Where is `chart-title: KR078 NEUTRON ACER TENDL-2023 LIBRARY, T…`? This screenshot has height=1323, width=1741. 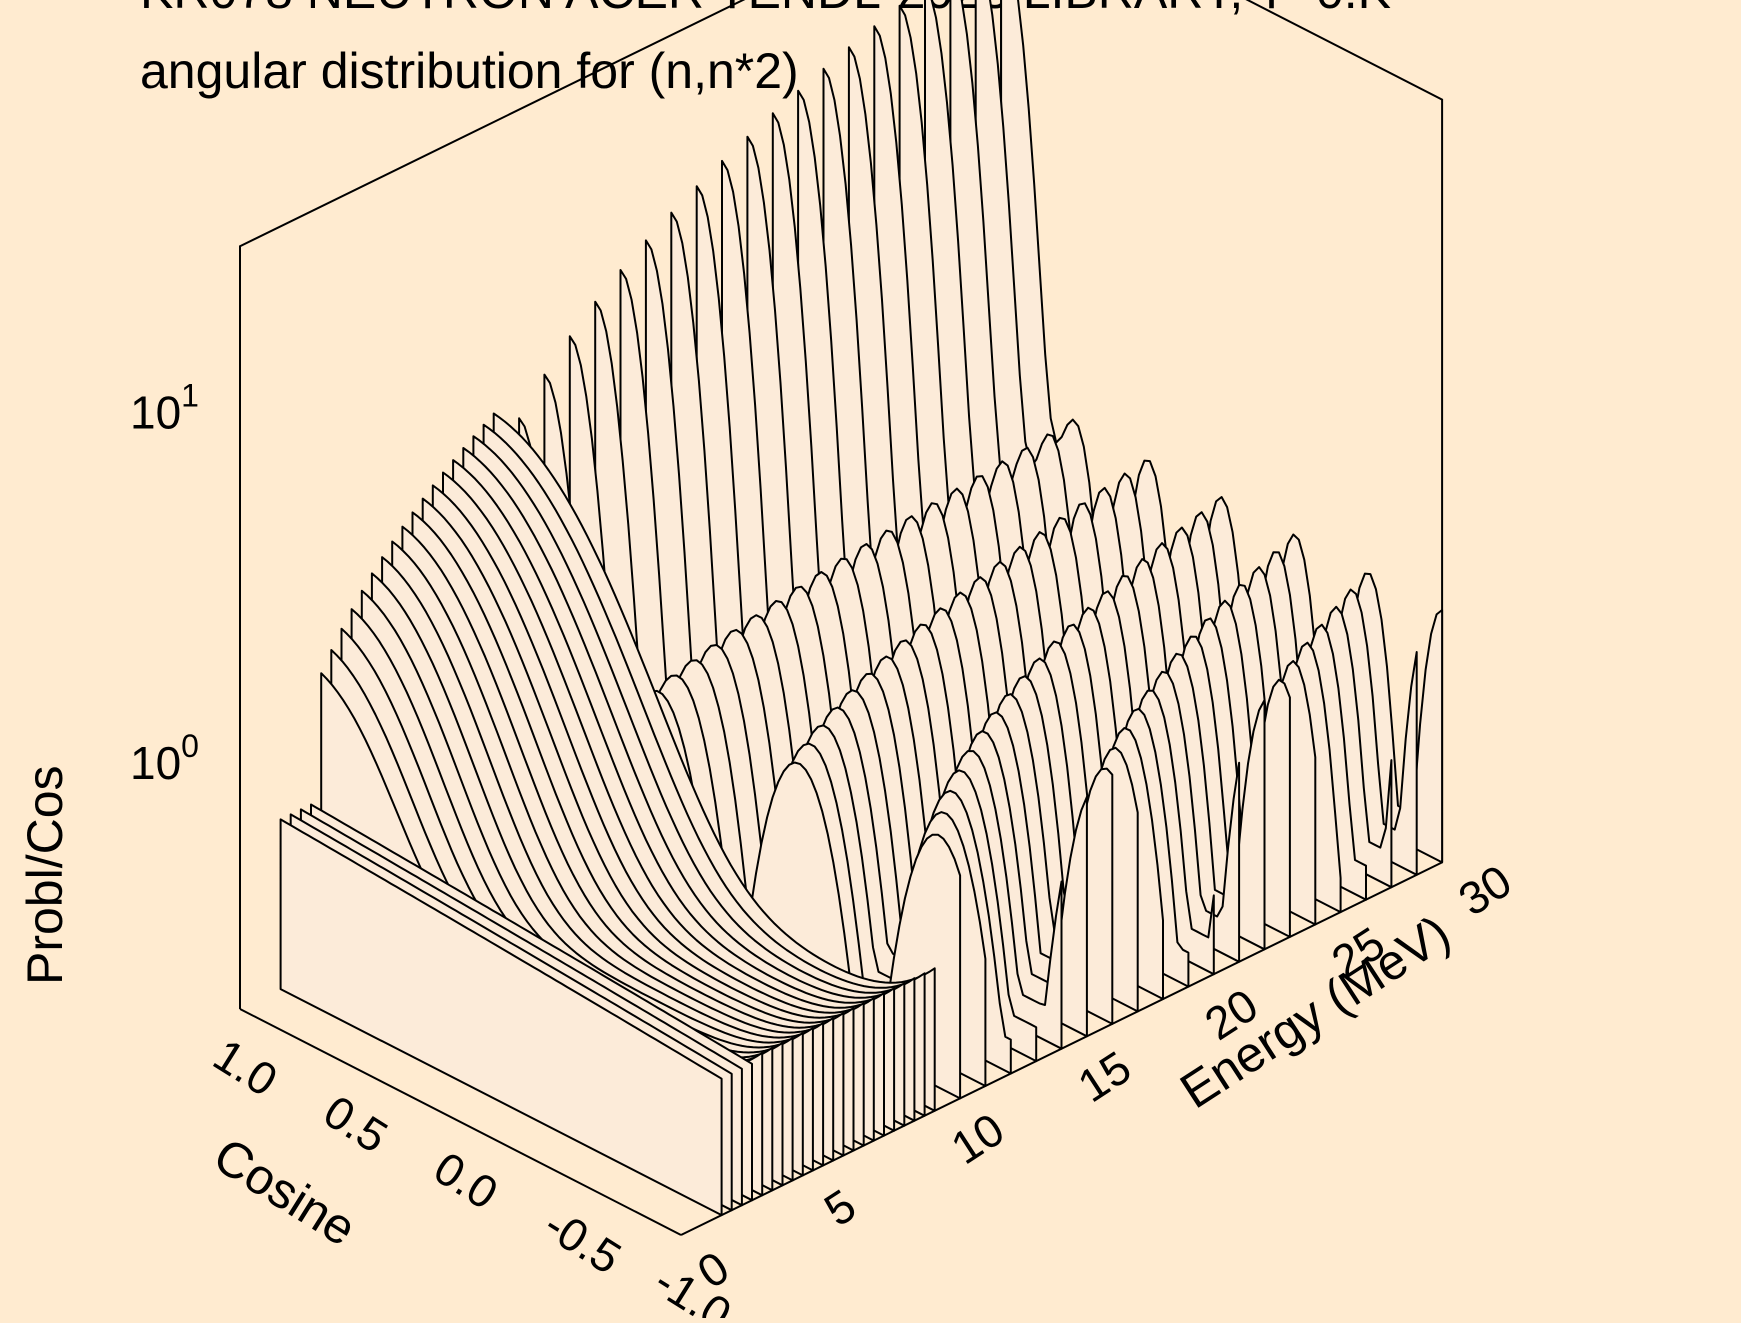 chart-title: KR078 NEUTRON ACER TENDL-2023 LIBRARY, T… is located at coordinates (765, 9).